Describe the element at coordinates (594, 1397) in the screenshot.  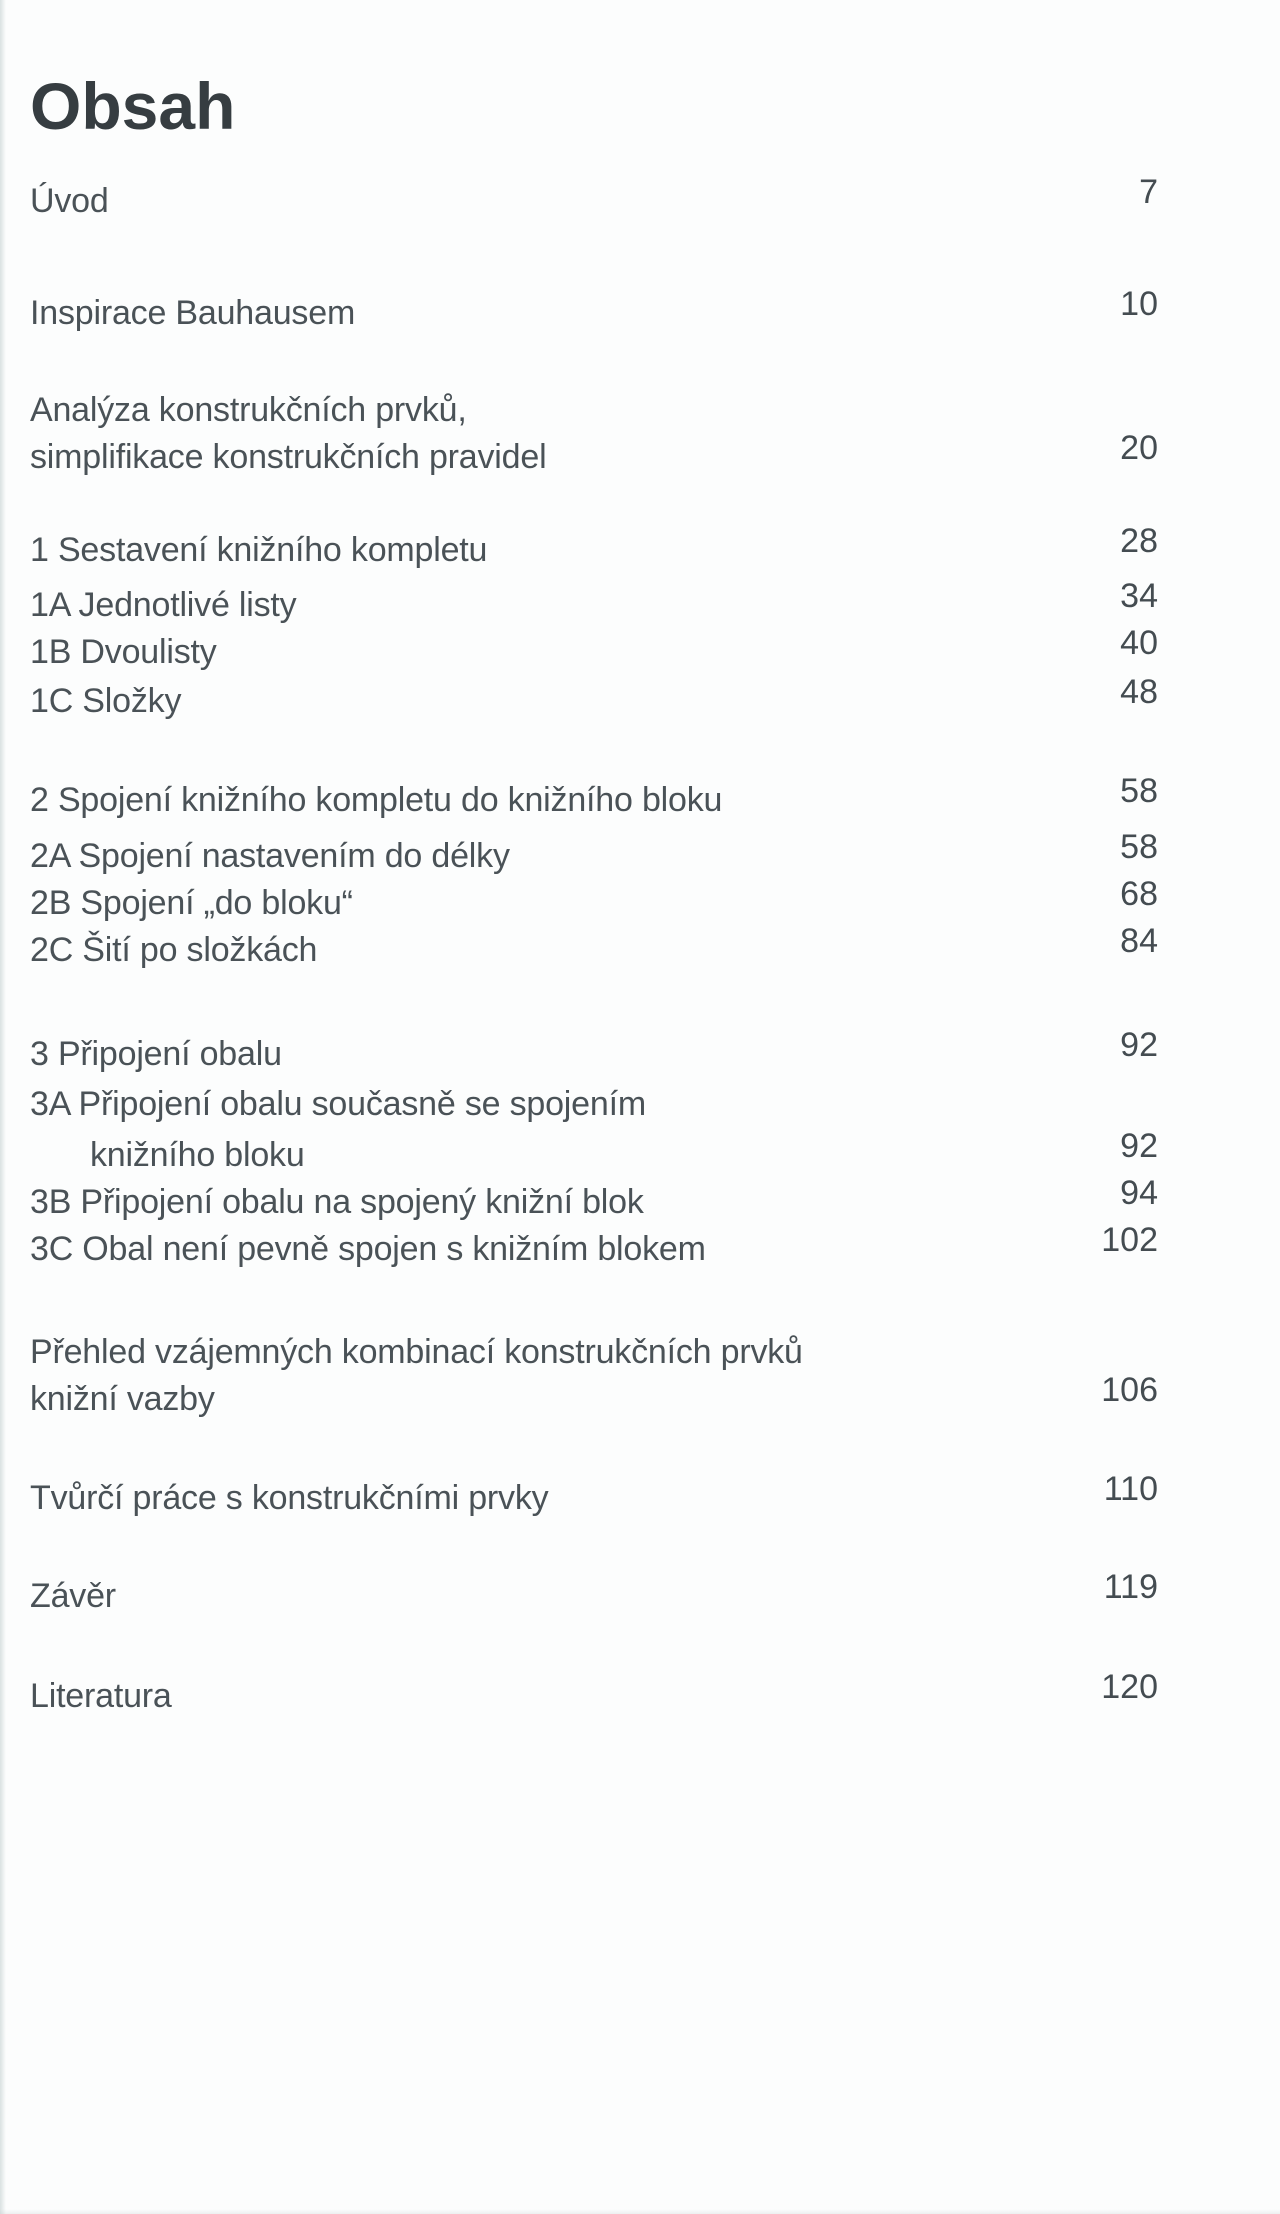
I see `toc-row: knižní vazby 106` at that location.